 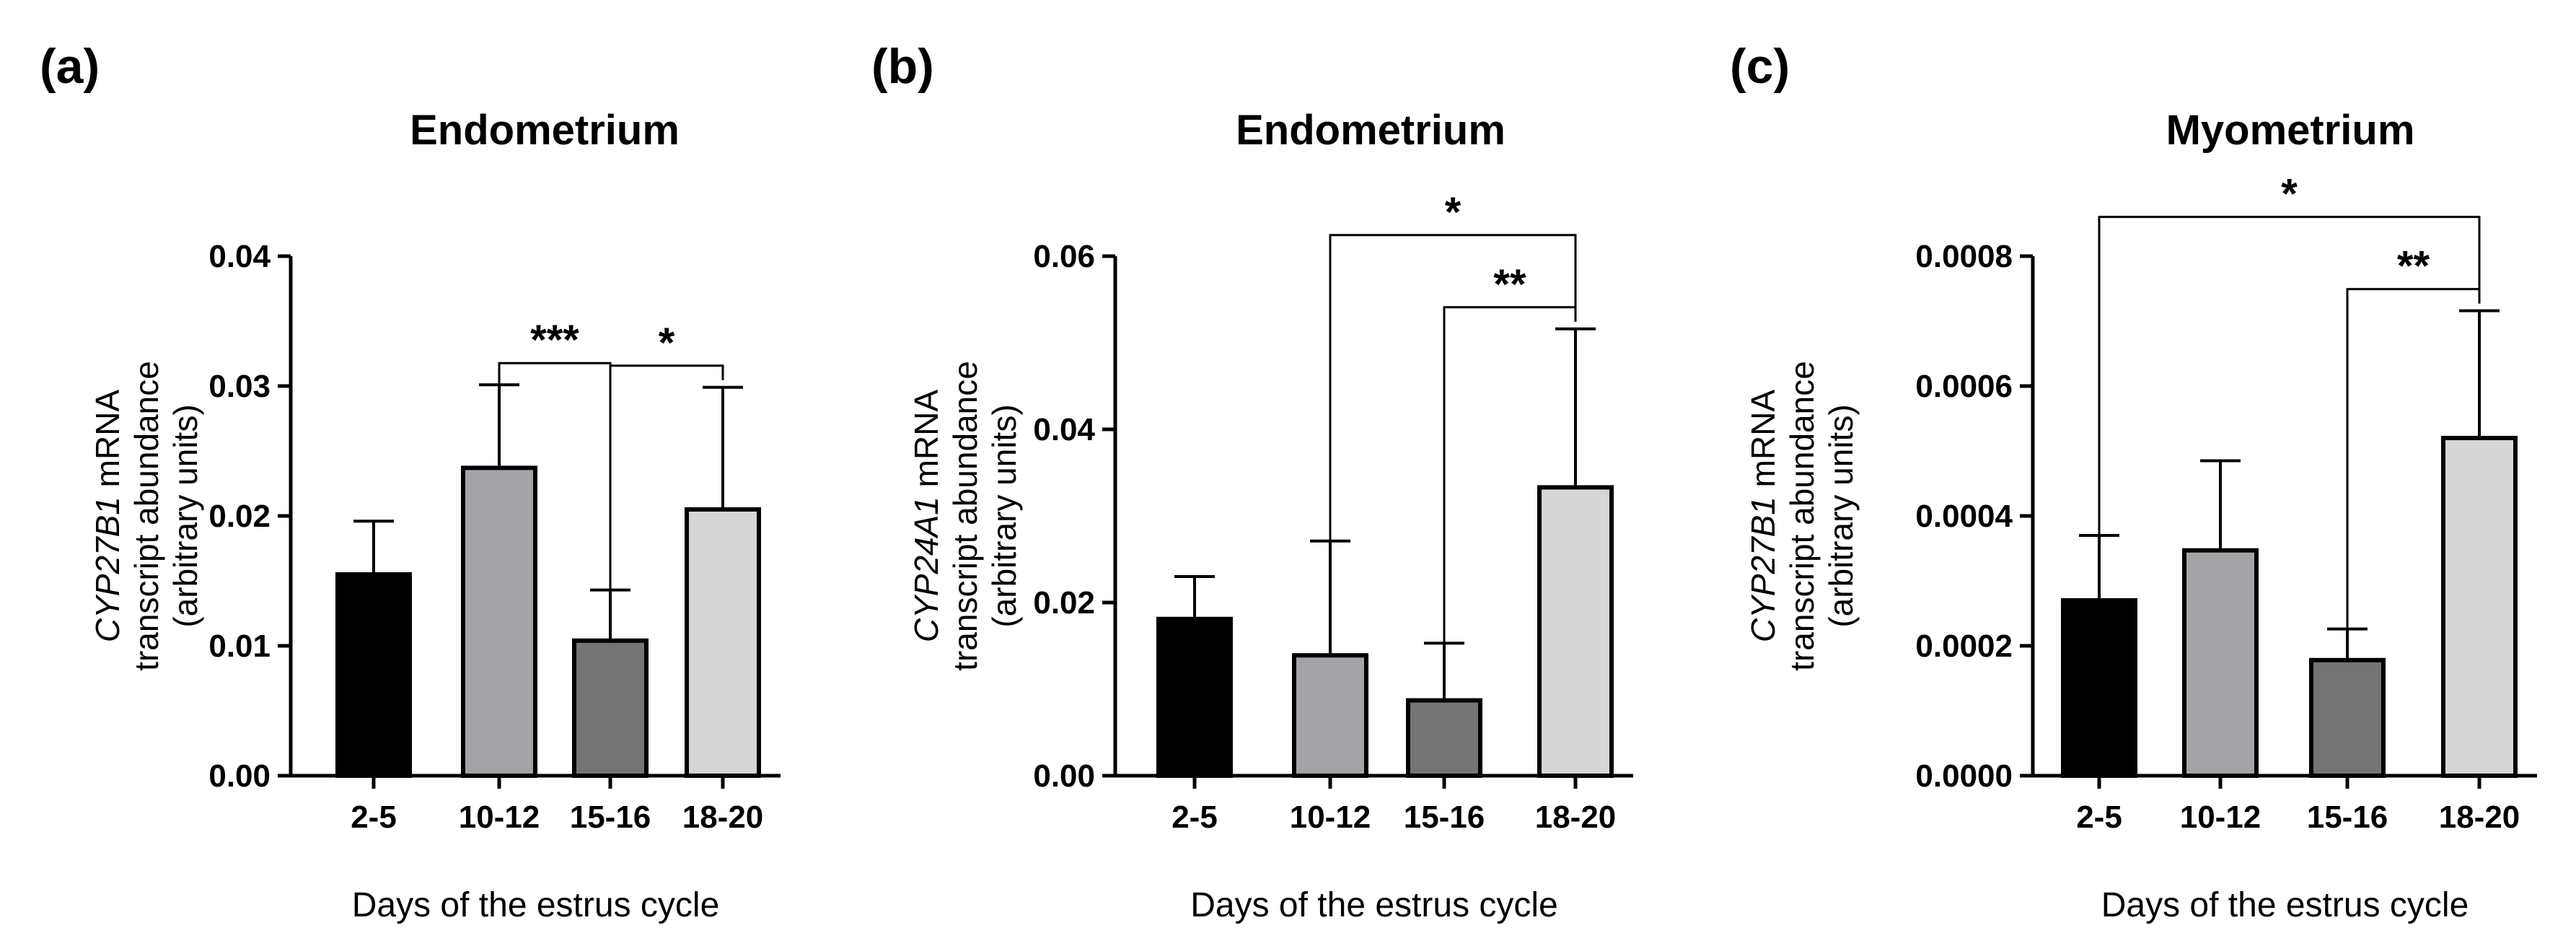 What do you see at coordinates (1964, 776) in the screenshot?
I see `y-tick-label: 0.0000` at bounding box center [1964, 776].